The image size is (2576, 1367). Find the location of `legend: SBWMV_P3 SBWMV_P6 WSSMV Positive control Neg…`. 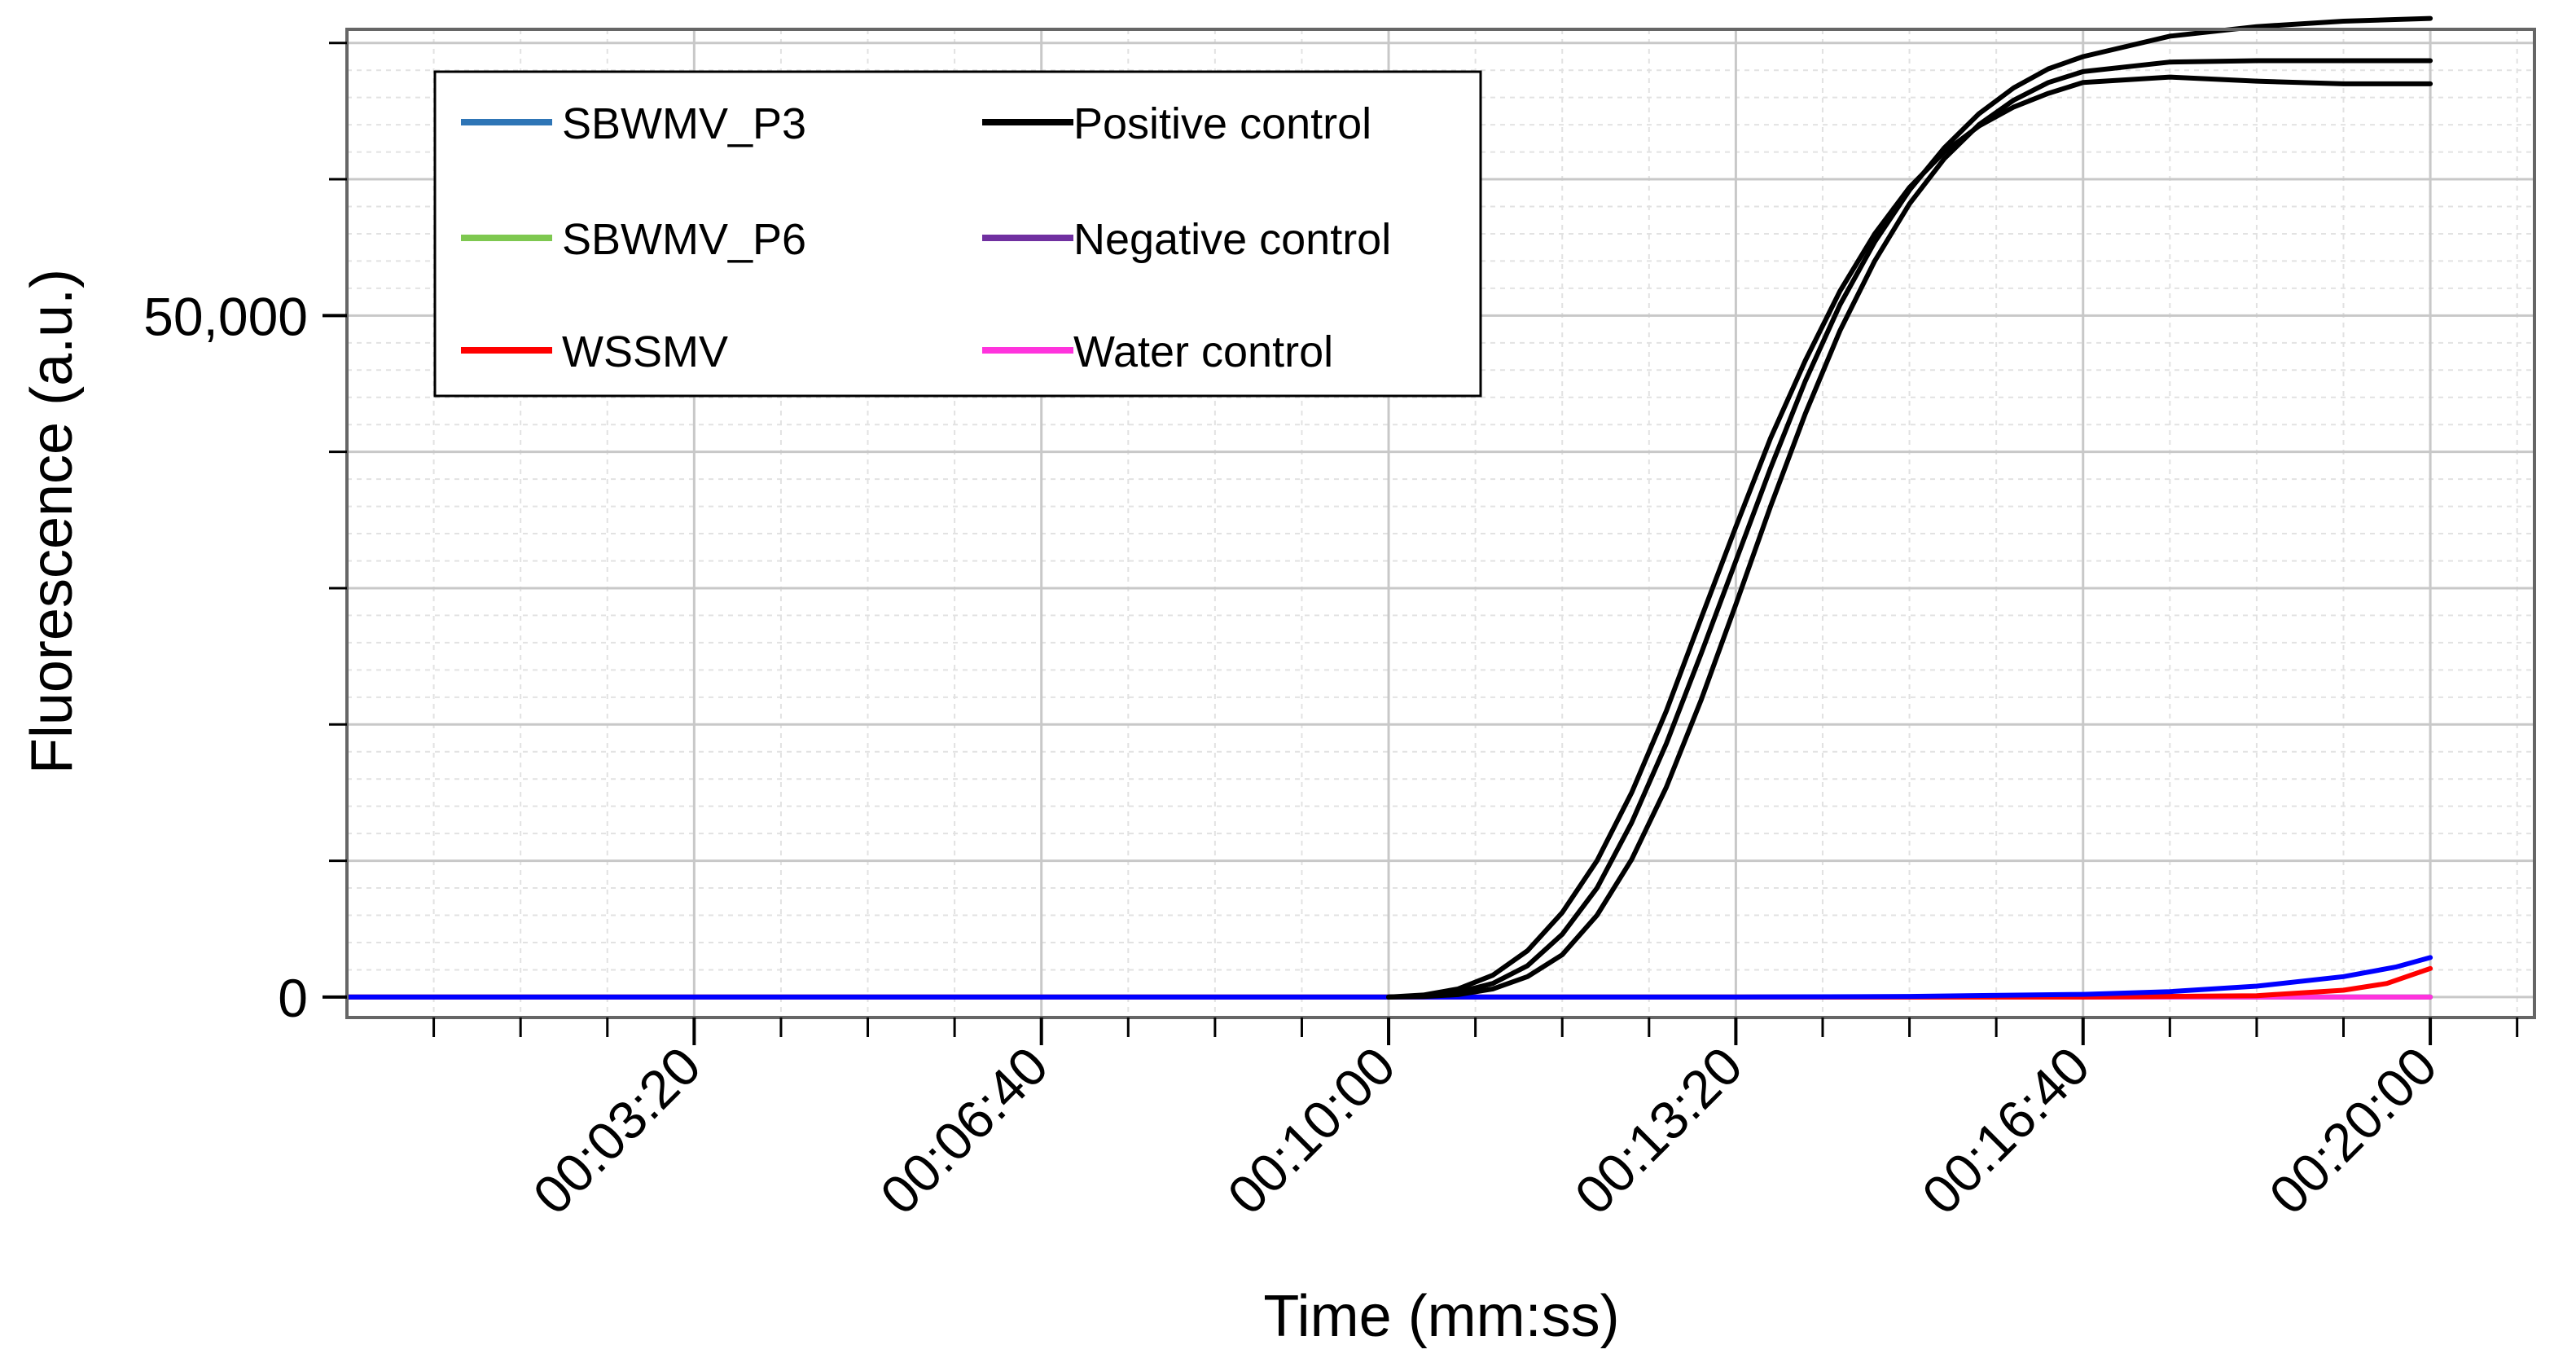

legend: SBWMV_P3 SBWMV_P6 WSSMV Positive control Neg… is located at coordinates (957, 234).